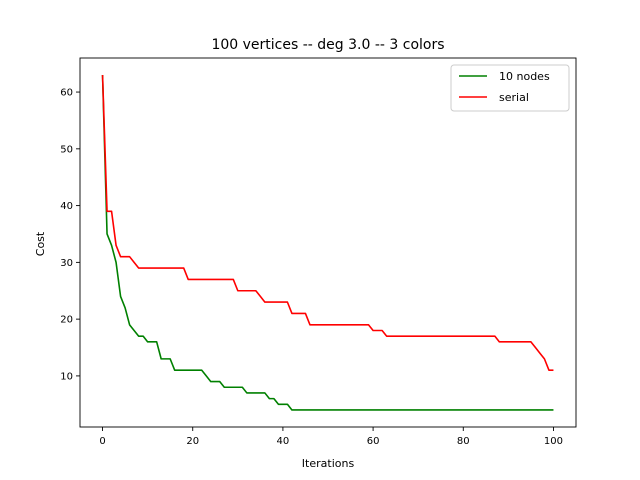 Image resolution: width=640 pixels, height=480 pixels. What do you see at coordinates (66, 93) in the screenshot?
I see `y-tick-label-5: 60` at bounding box center [66, 93].